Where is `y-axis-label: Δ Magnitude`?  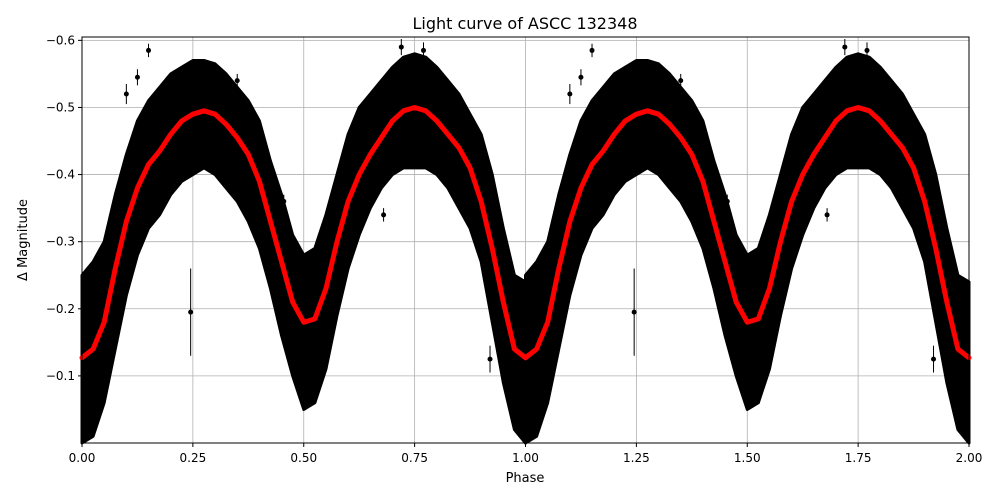 y-axis-label: Δ Magnitude is located at coordinates (23, 240).